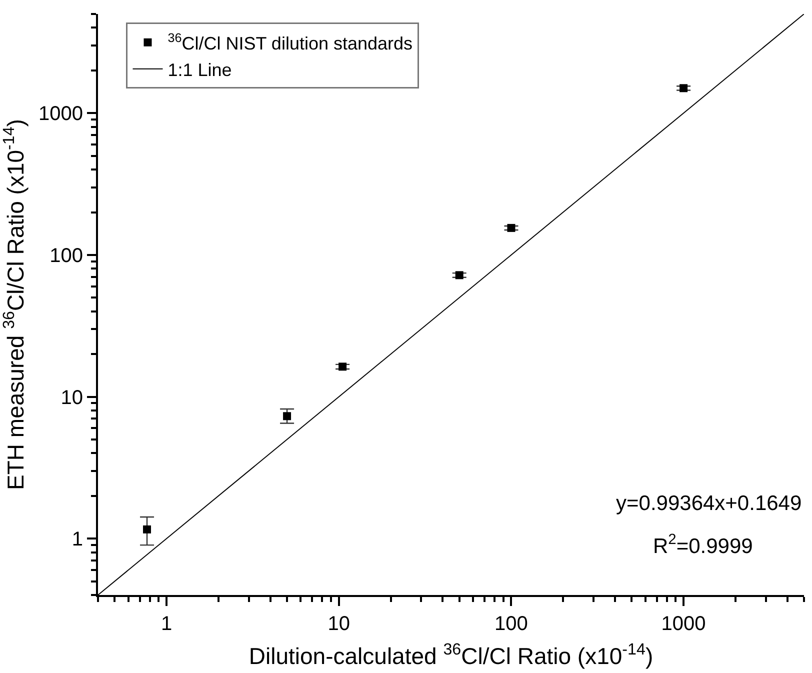 The image size is (812, 673). What do you see at coordinates (703, 545) in the screenshot?
I see `annotation: R$^{2}$=0.9999` at bounding box center [703, 545].